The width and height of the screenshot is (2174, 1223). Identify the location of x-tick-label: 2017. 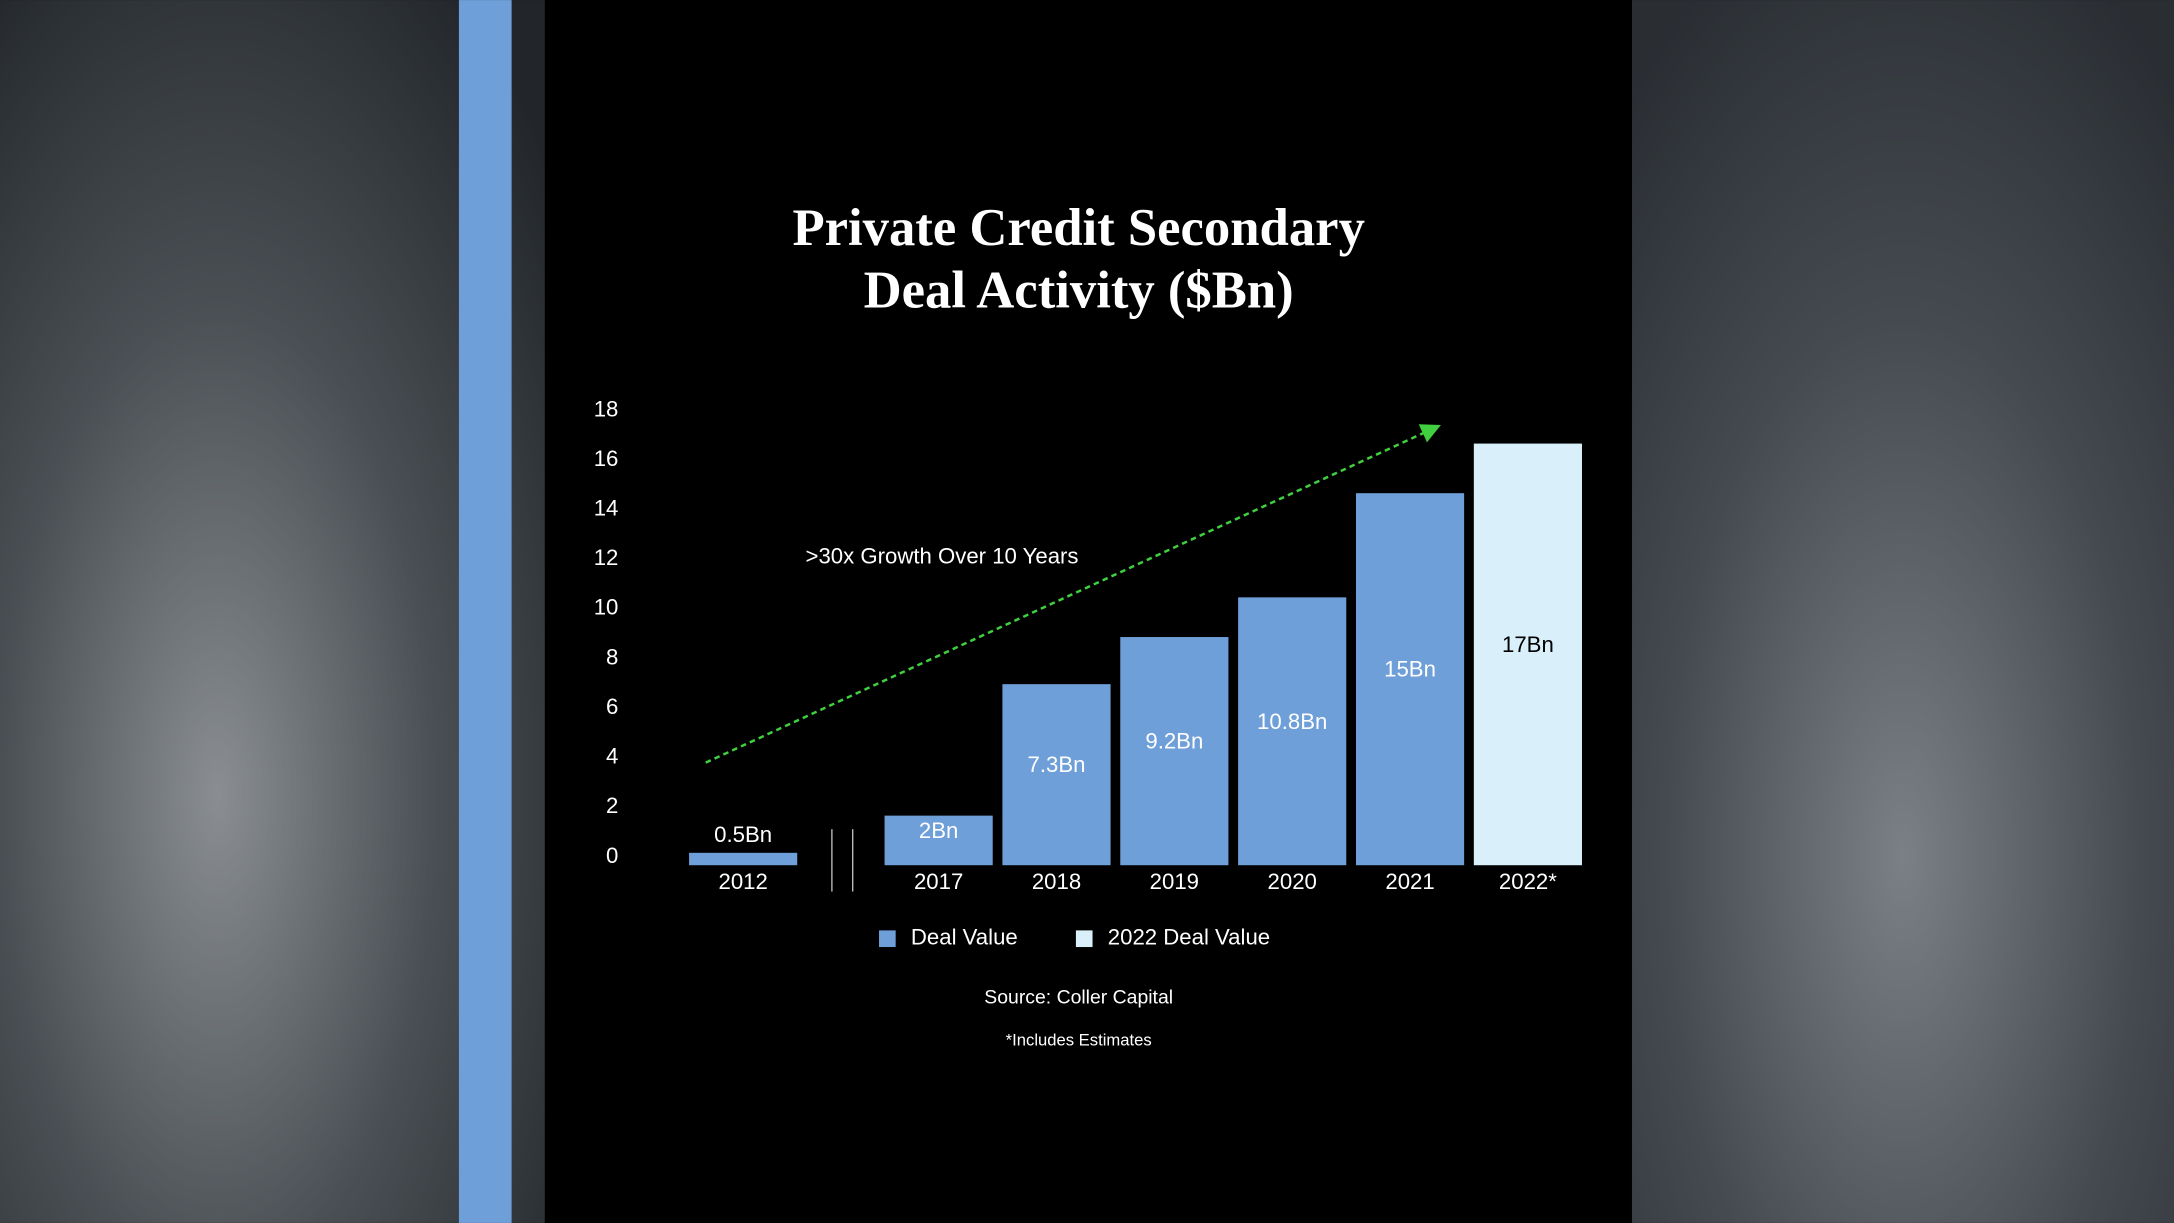
(938, 881).